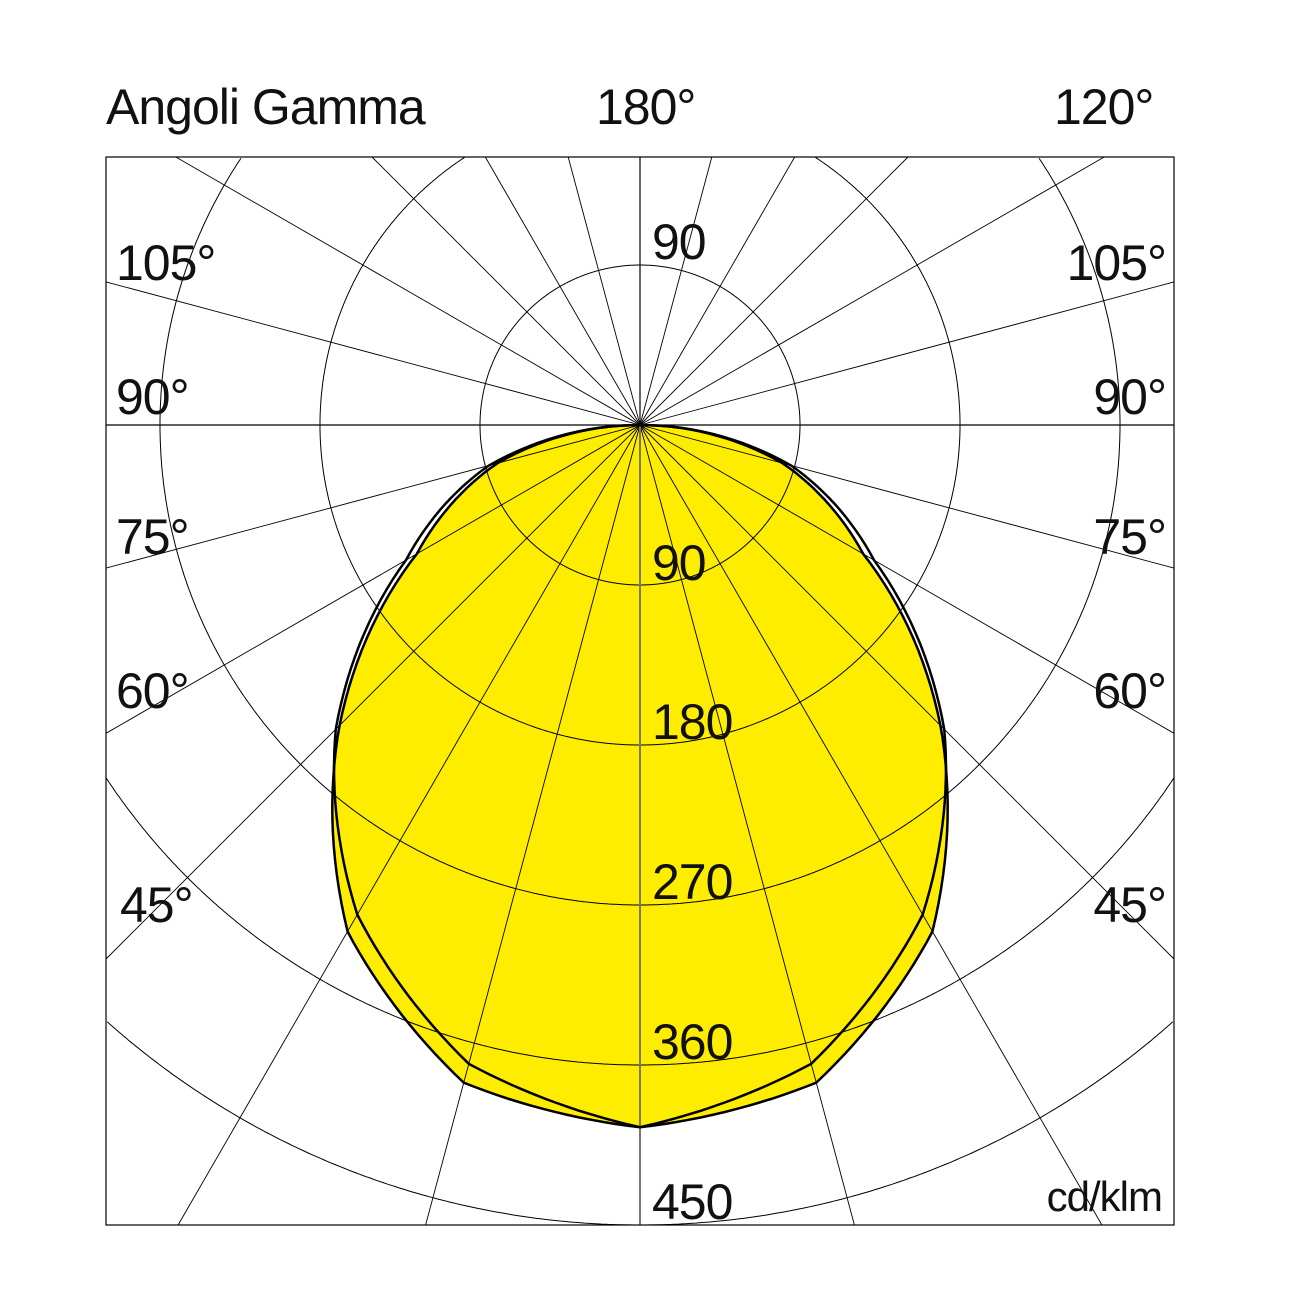 The height and width of the screenshot is (1302, 1302). I want to click on right-angle-label: 60°, so click(1130, 691).